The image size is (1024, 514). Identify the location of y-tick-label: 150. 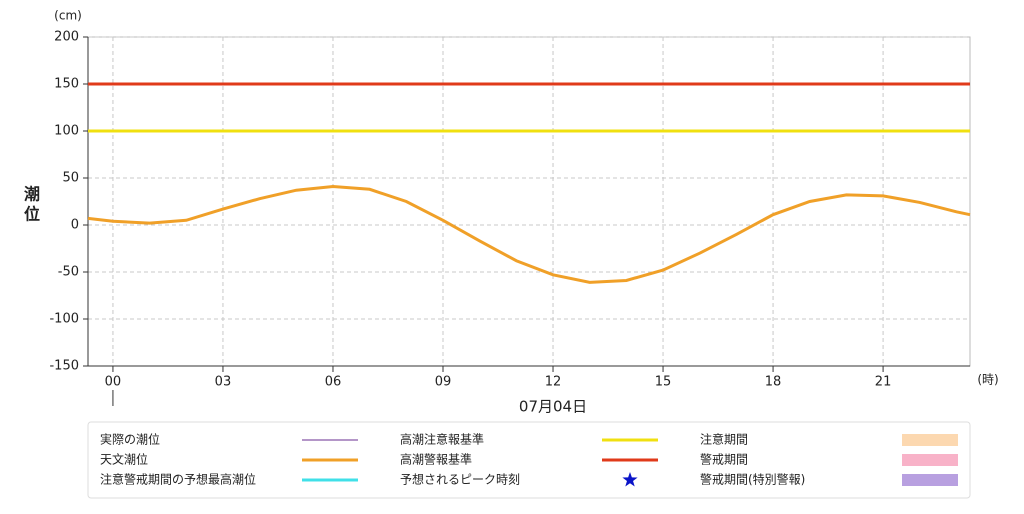
(66, 84).